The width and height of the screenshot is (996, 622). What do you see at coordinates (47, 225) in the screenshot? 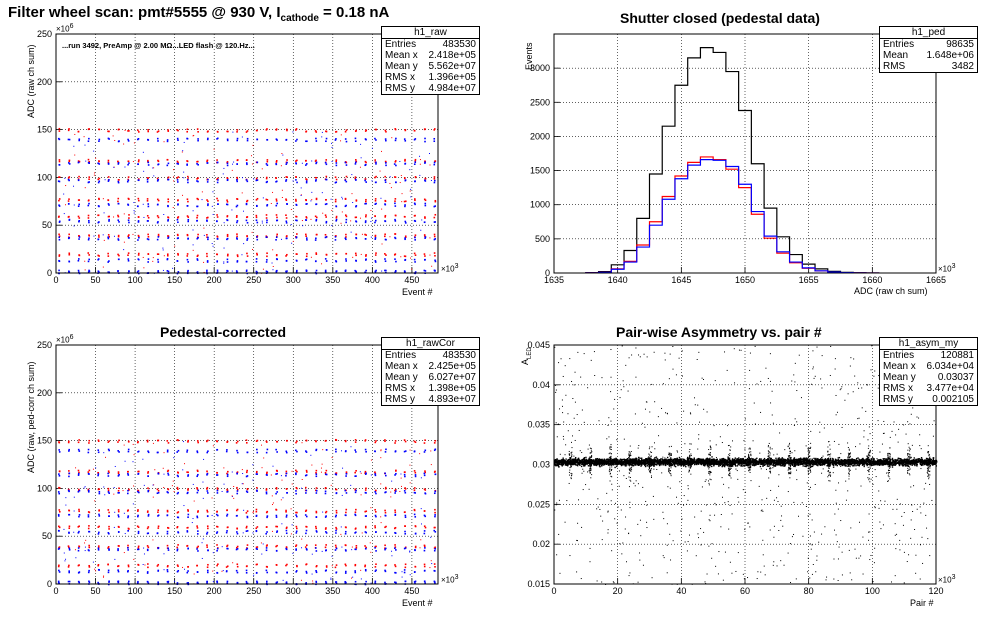
I see `y-tick-label: 50` at bounding box center [47, 225].